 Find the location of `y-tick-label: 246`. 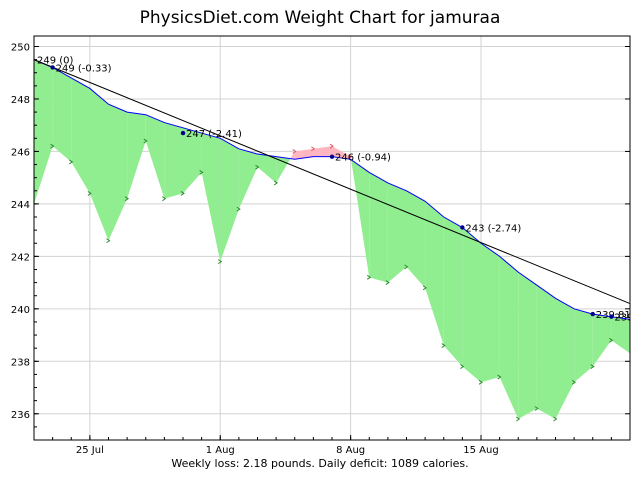

y-tick-label: 246 is located at coordinates (20, 152).